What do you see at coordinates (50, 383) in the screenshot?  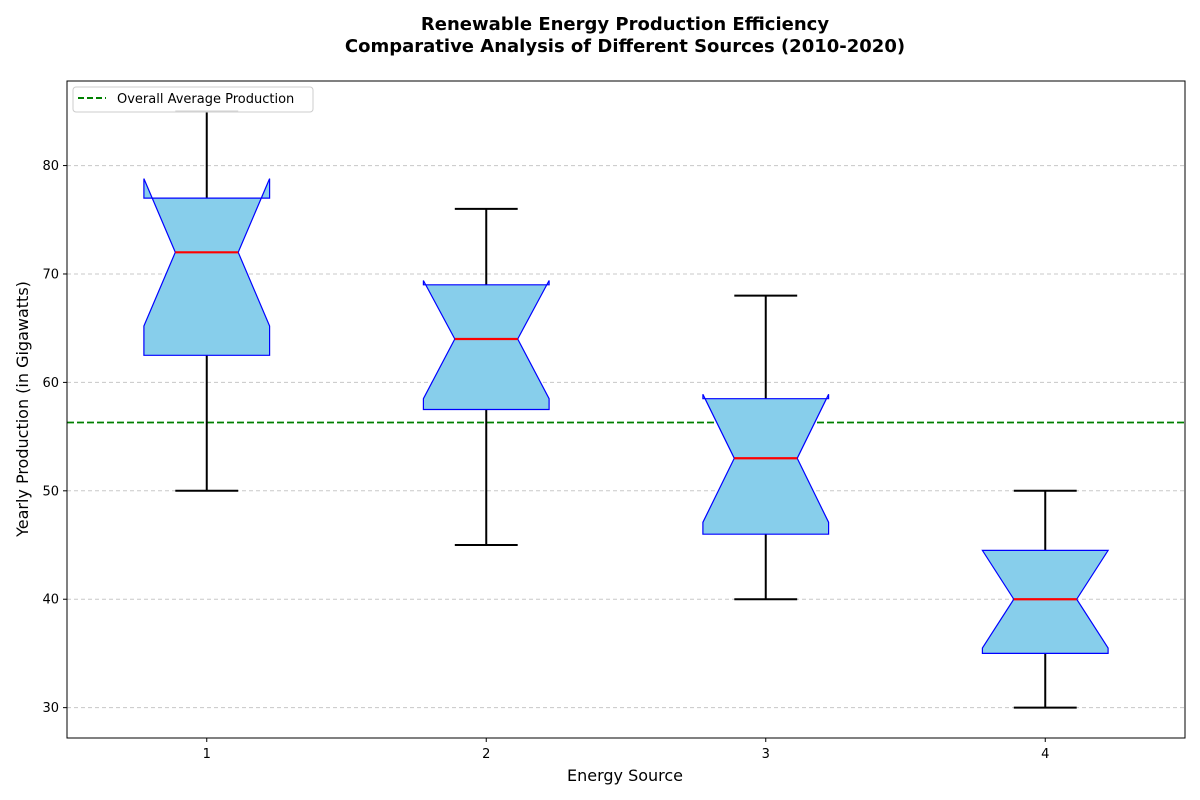 I see `y-tick-label-60: 60` at bounding box center [50, 383].